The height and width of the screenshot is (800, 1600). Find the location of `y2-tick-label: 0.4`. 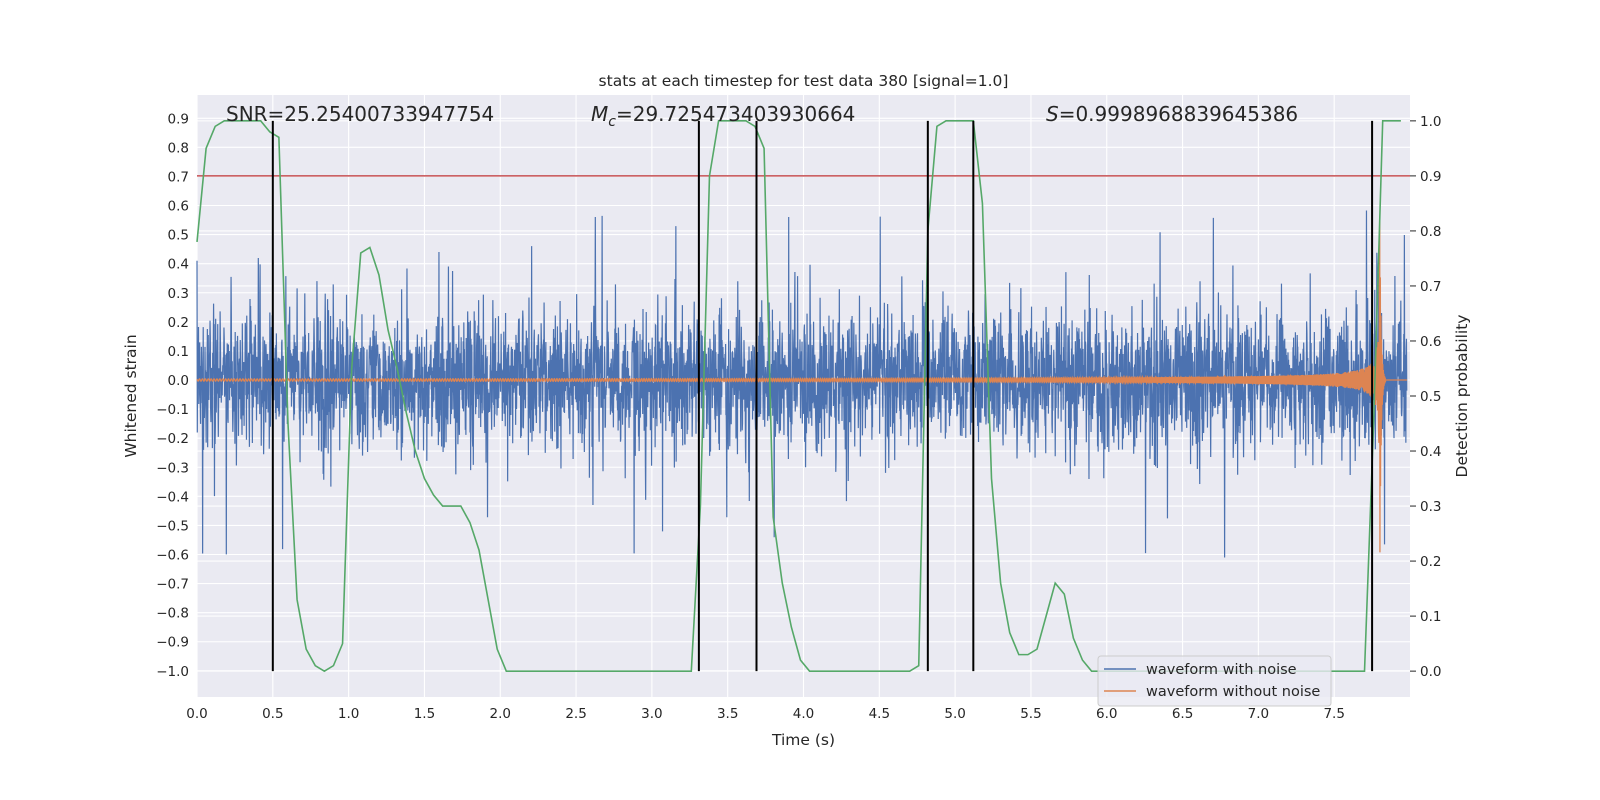

y2-tick-label: 0.4 is located at coordinates (1430, 452).